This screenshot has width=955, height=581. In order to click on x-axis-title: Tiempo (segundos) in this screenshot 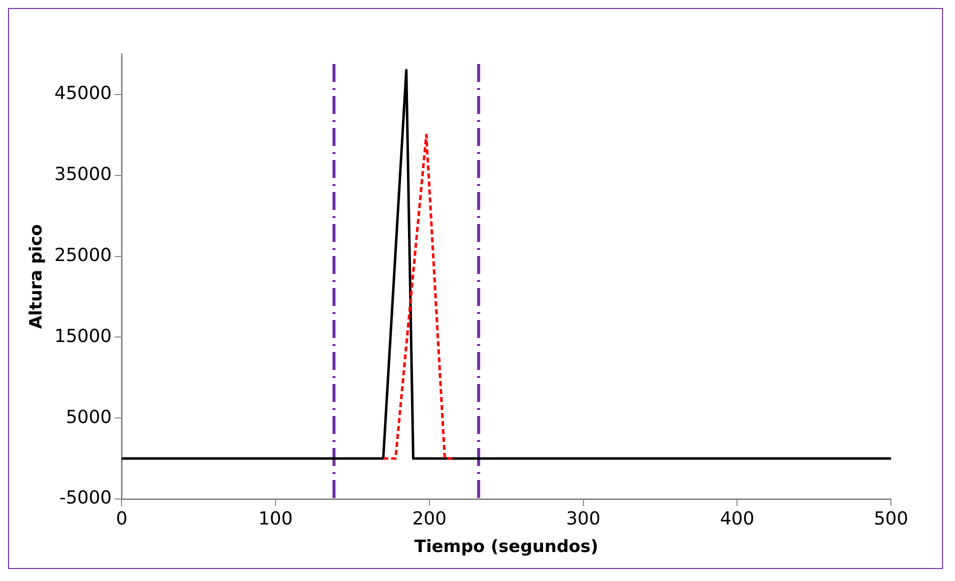, I will do `click(506, 547)`.